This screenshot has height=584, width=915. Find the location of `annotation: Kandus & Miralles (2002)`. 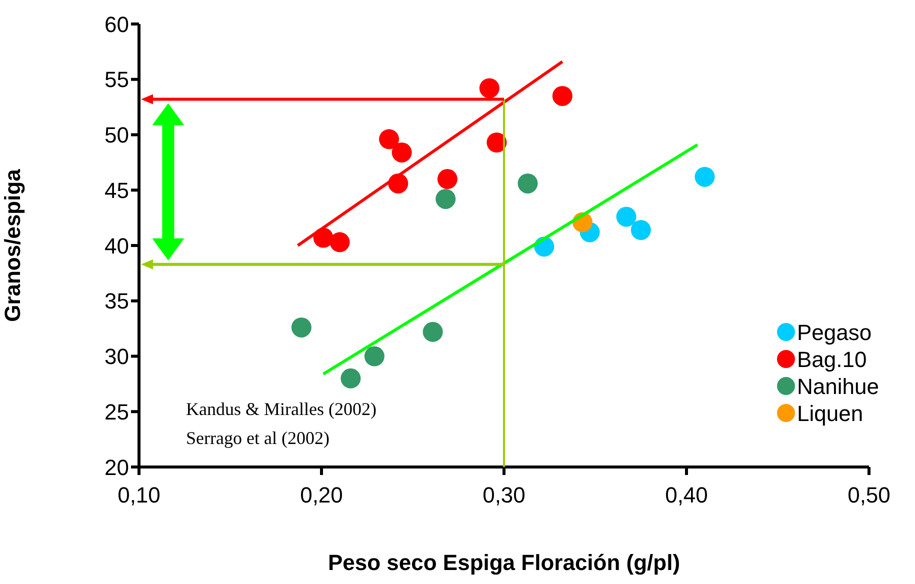

annotation: Kandus & Miralles (2002) is located at coordinates (281, 409).